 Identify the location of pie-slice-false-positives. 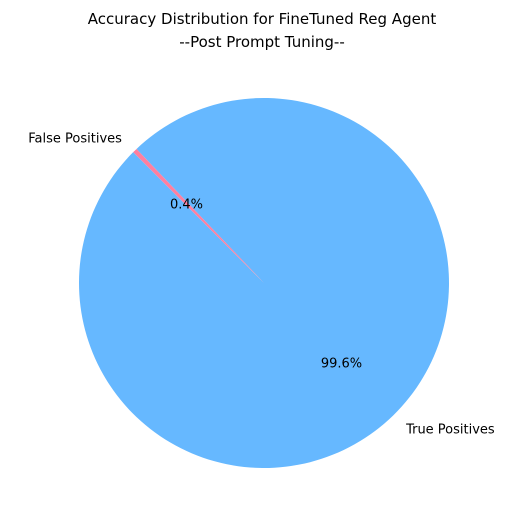
(198, 215).